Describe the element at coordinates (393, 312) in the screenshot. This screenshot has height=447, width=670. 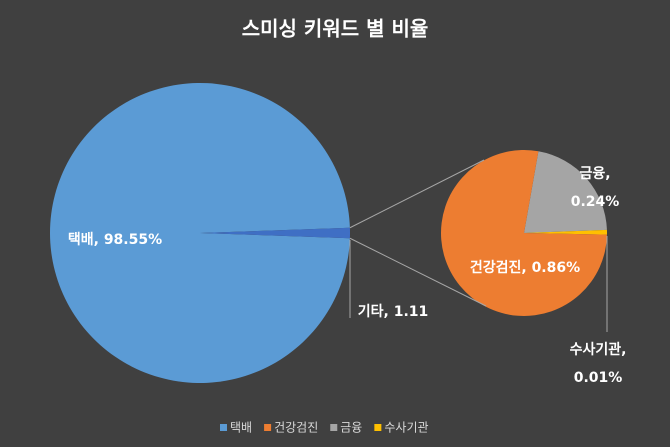
I see `data-label: 기타, 1.11` at that location.